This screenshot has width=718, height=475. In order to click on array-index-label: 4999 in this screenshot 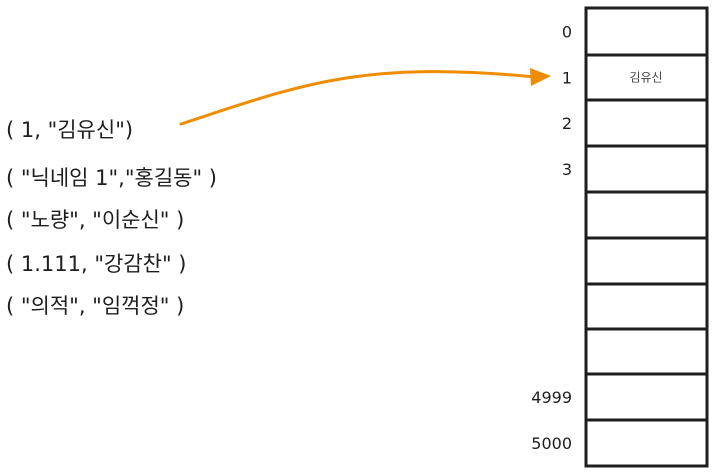, I will do `click(551, 397)`.